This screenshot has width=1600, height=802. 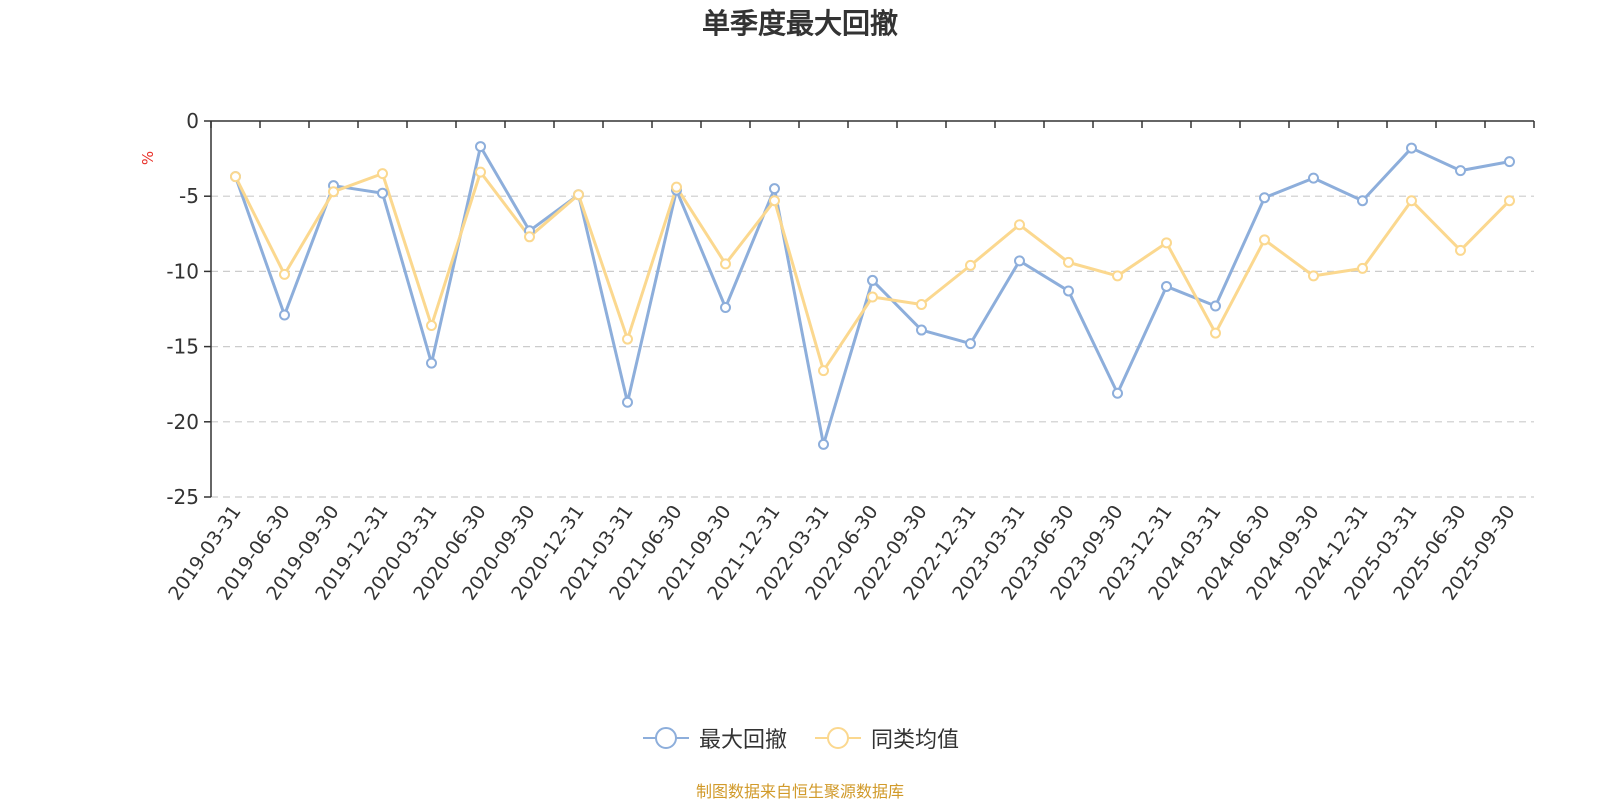 What do you see at coordinates (915, 740) in the screenshot?
I see `legend-label-peer-average: 同类均值` at bounding box center [915, 740].